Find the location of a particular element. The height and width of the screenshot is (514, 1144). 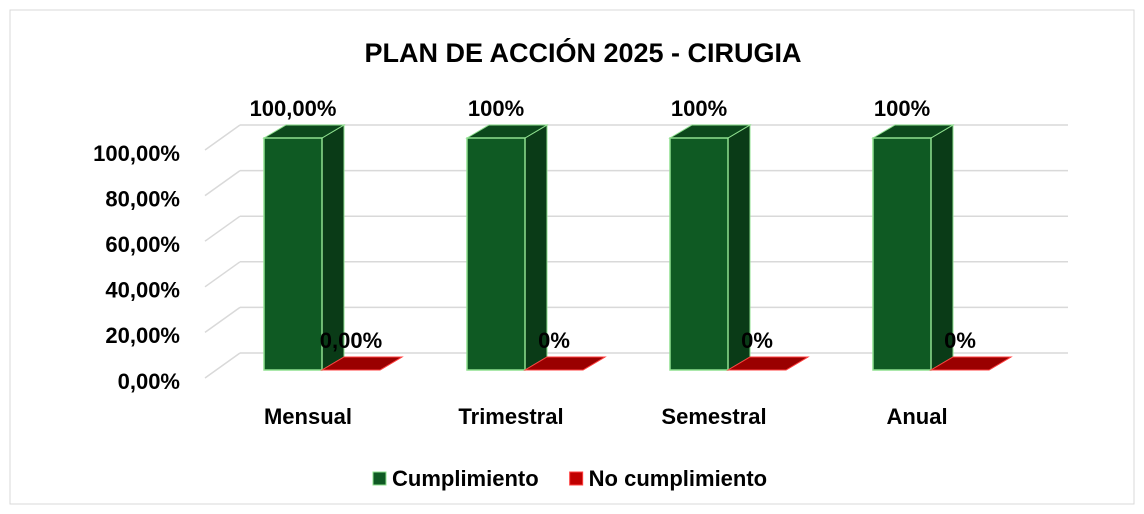

value-label: 100,00% is located at coordinates (293, 108).